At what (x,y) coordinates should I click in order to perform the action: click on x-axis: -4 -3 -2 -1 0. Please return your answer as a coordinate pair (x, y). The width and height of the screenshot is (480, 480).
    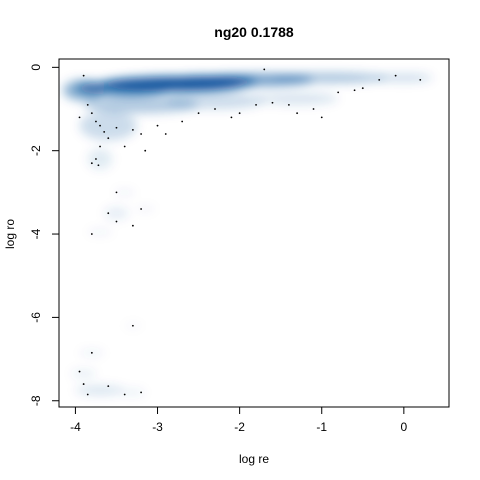
    Looking at the image, I should click on (238, 420).